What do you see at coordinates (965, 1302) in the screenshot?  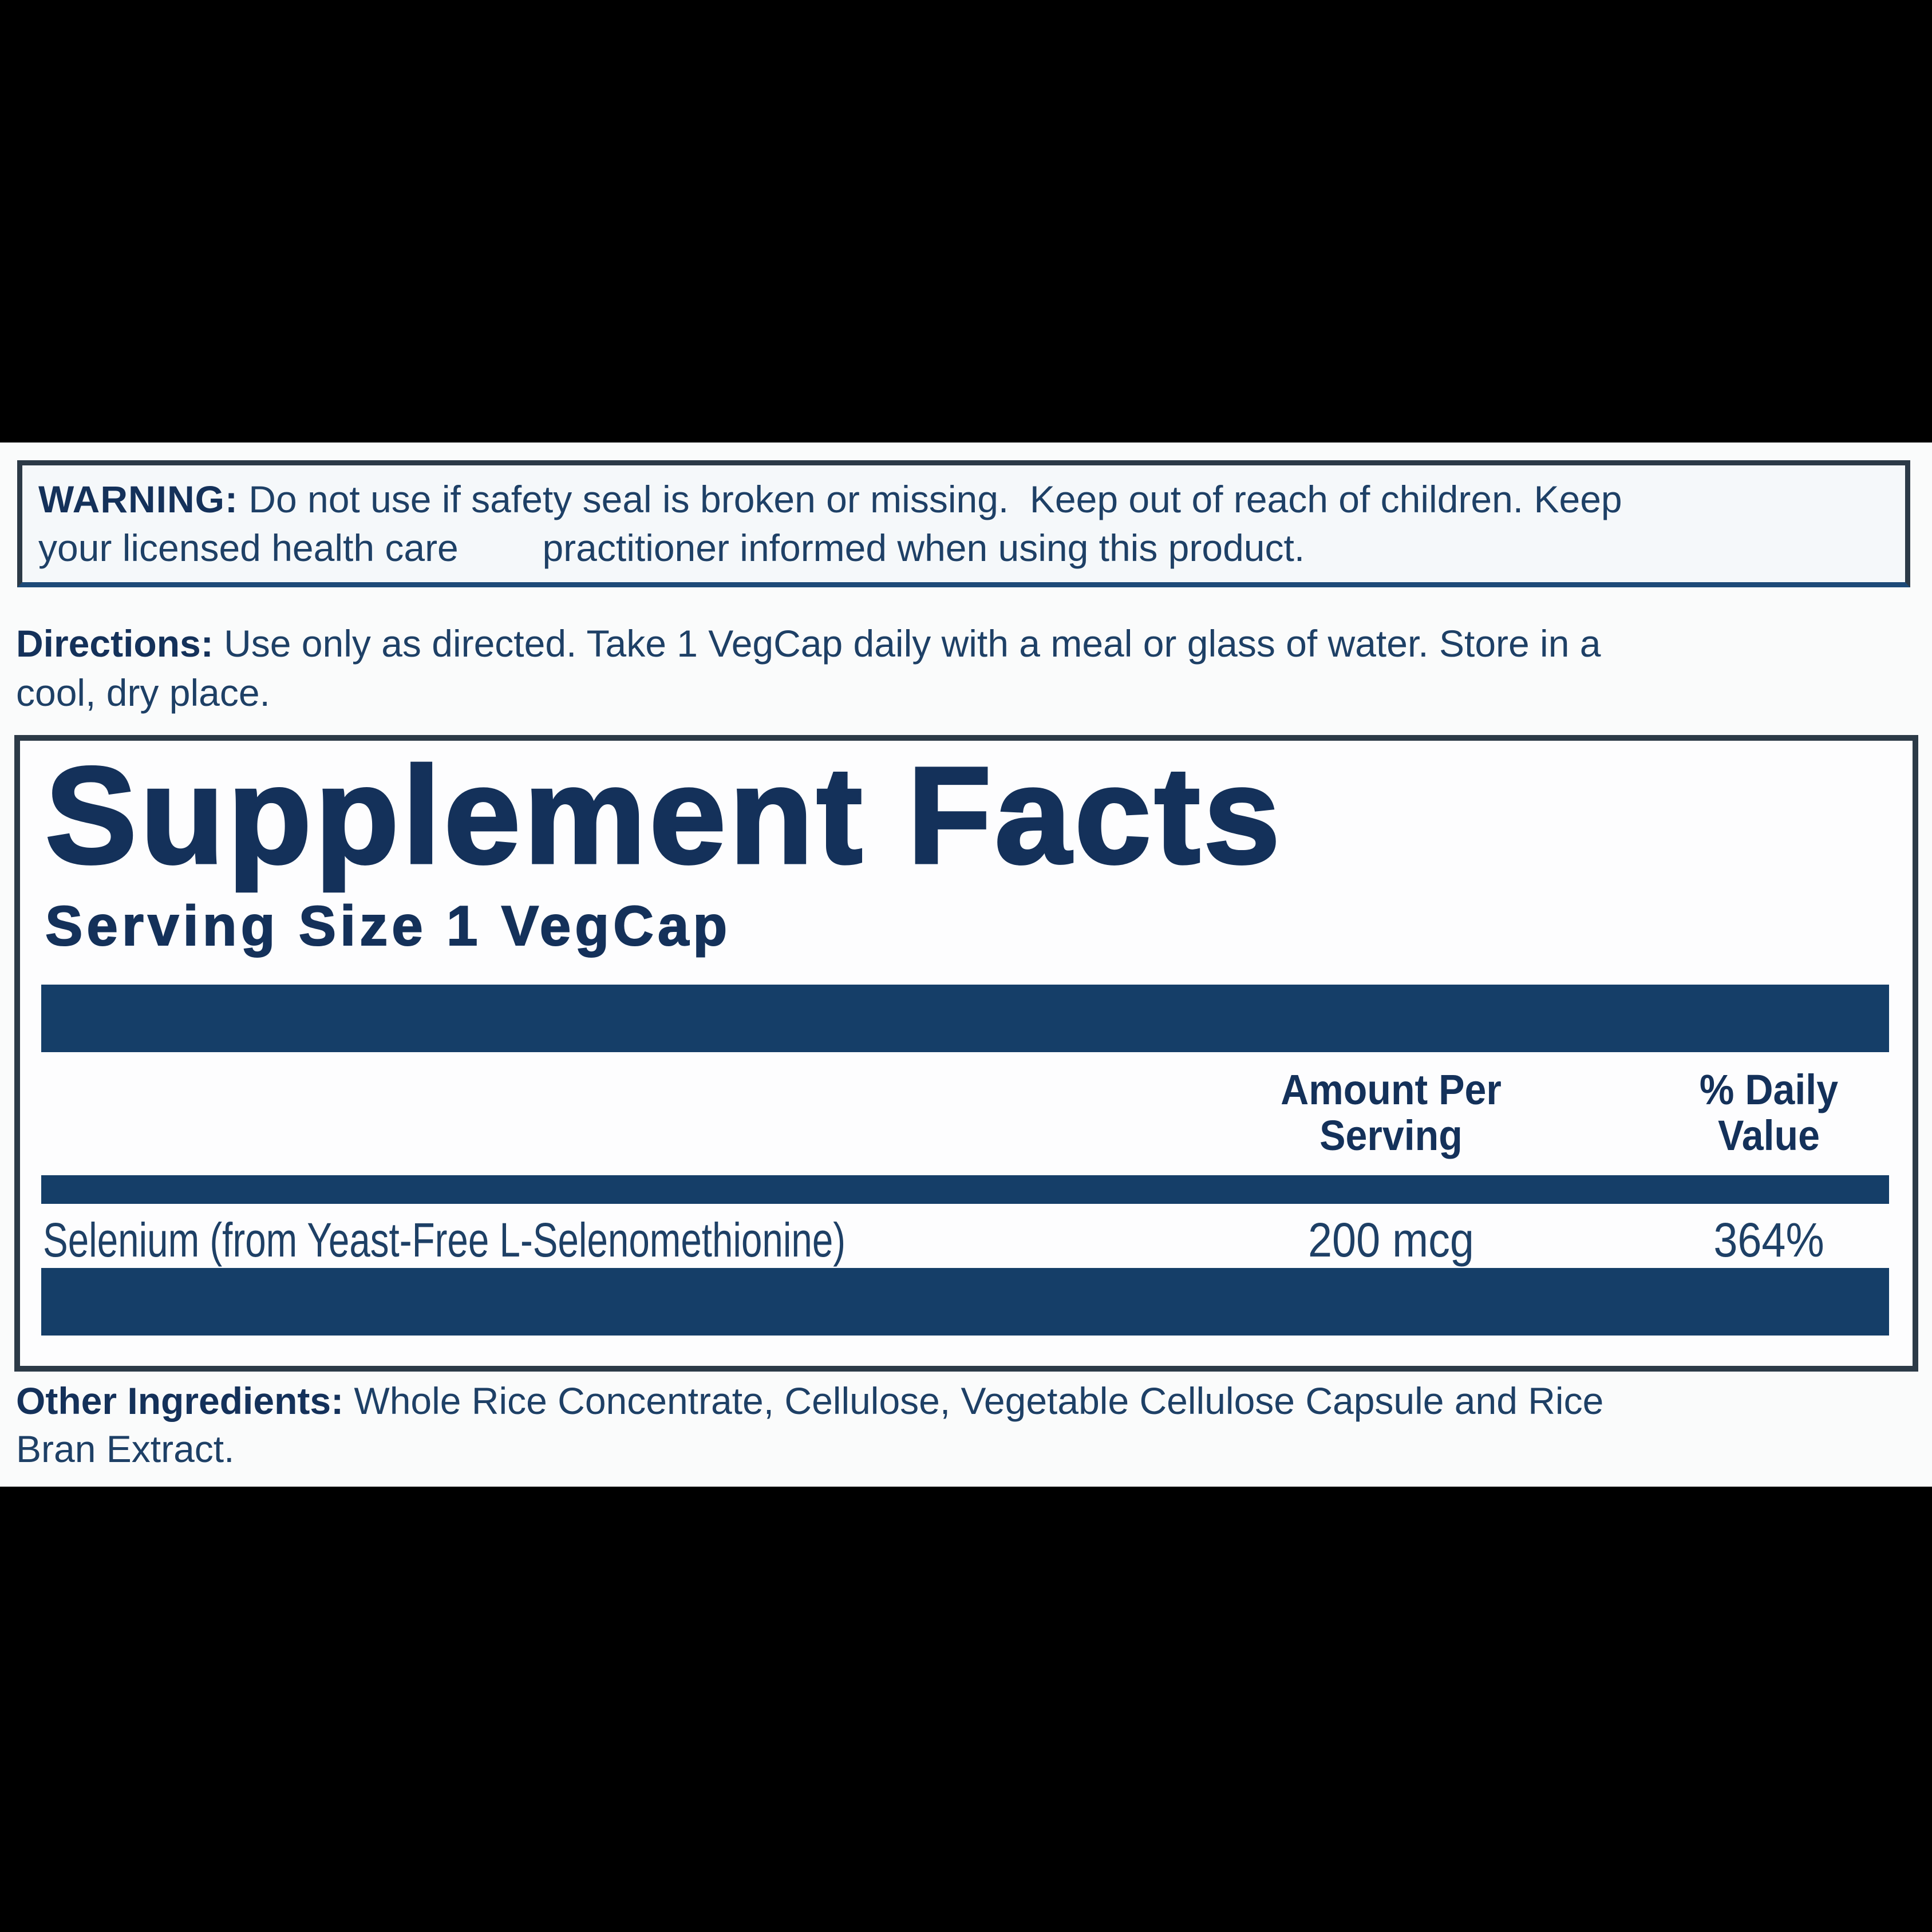 I see `divider-bar-bottom` at bounding box center [965, 1302].